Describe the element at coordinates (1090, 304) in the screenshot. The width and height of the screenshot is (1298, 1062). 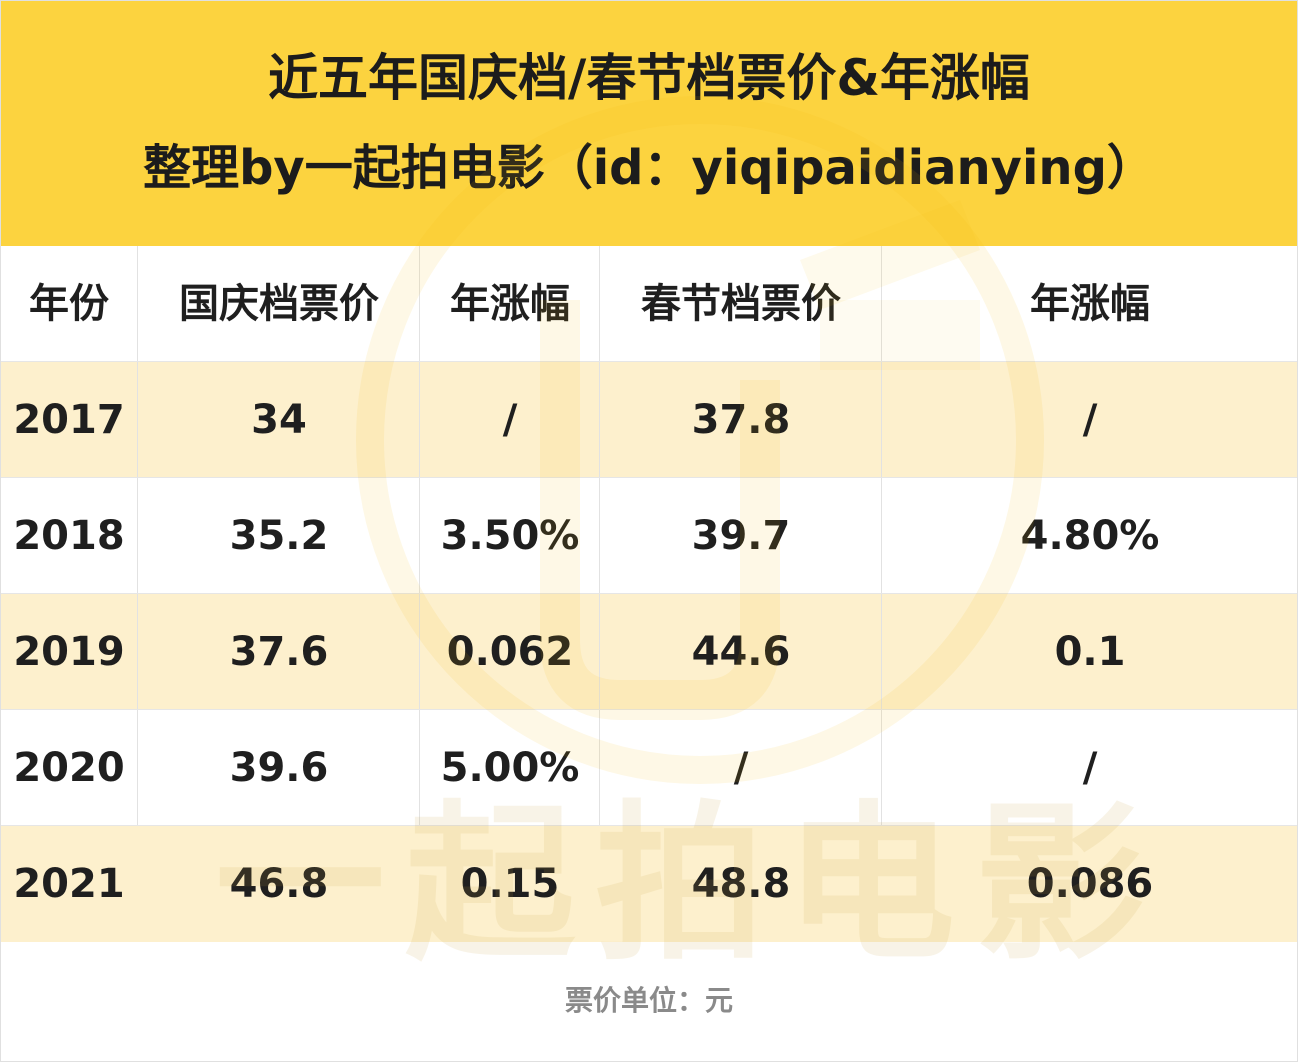
I see `column-header-spring-festival-growth: 年涨幅` at that location.